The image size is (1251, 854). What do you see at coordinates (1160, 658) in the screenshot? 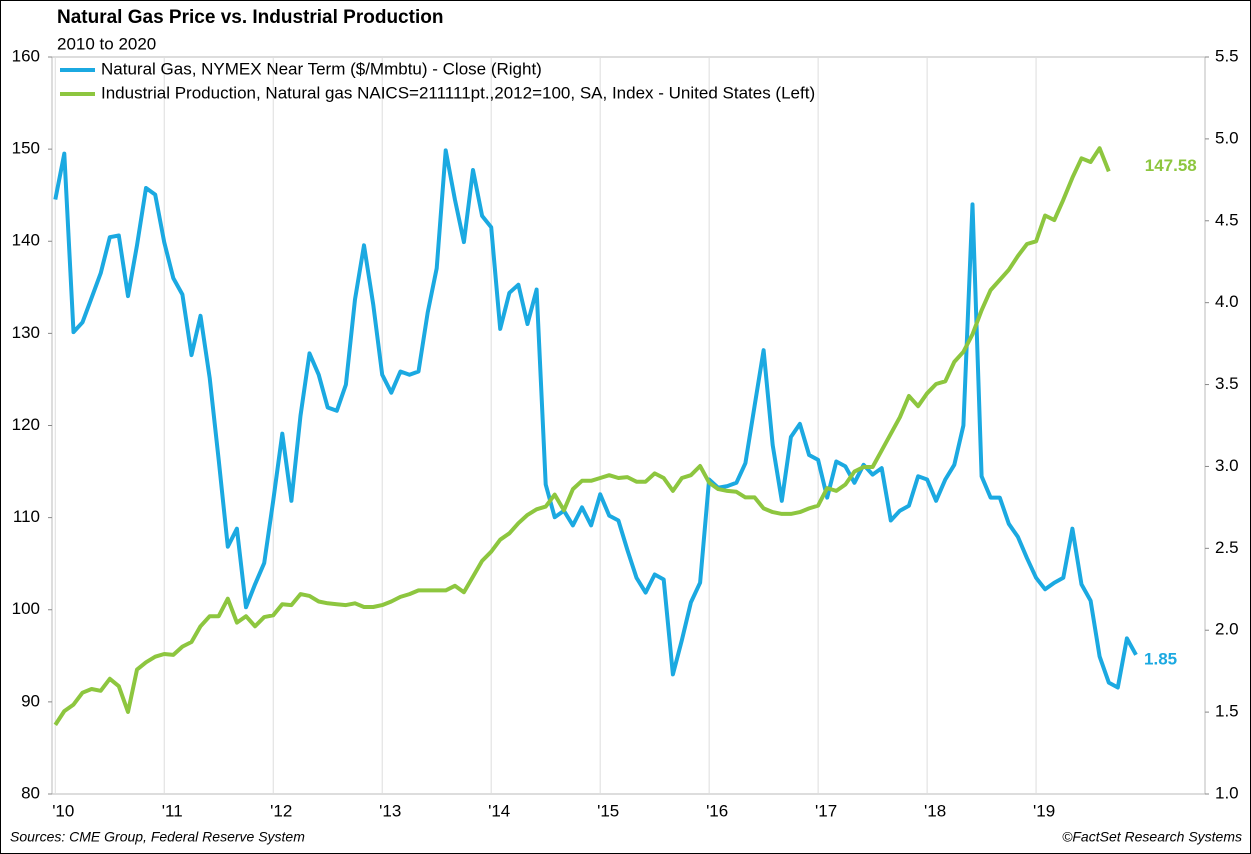
I see `end-value-label: 1.85` at bounding box center [1160, 658].